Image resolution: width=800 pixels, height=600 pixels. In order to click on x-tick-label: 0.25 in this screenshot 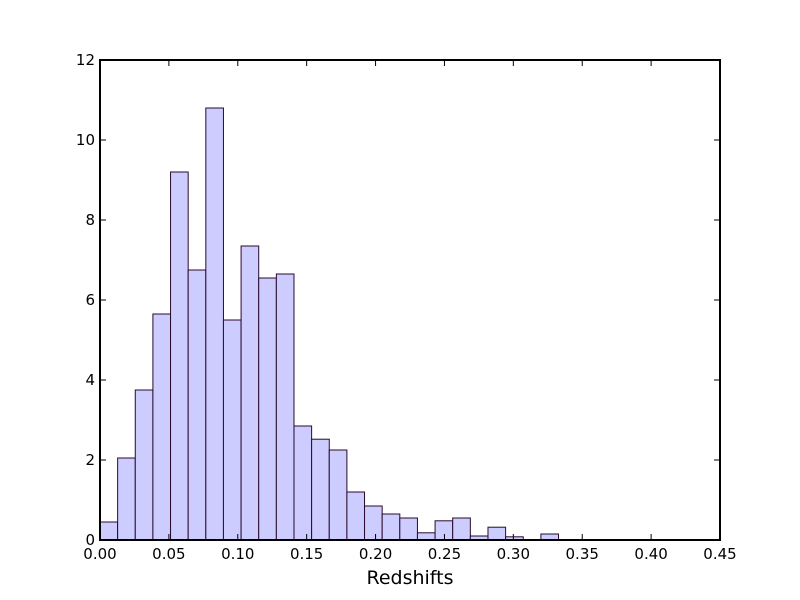, I will do `click(444, 554)`.